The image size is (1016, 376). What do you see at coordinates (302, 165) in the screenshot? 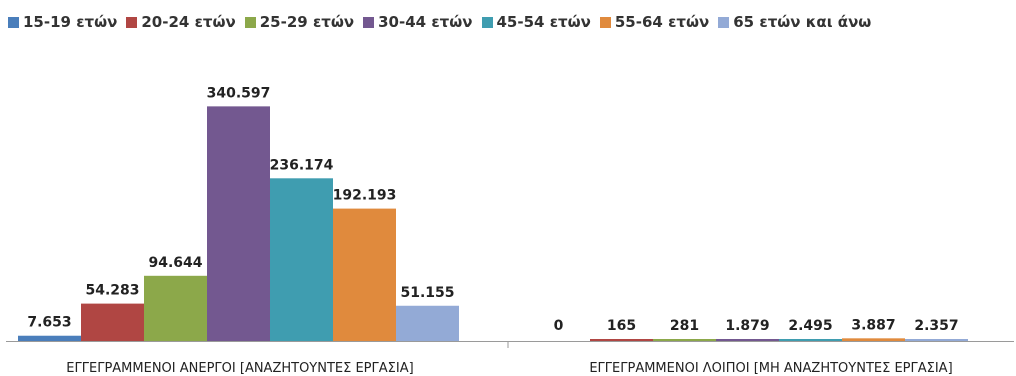
I see `data-label: 236.174` at bounding box center [302, 165].